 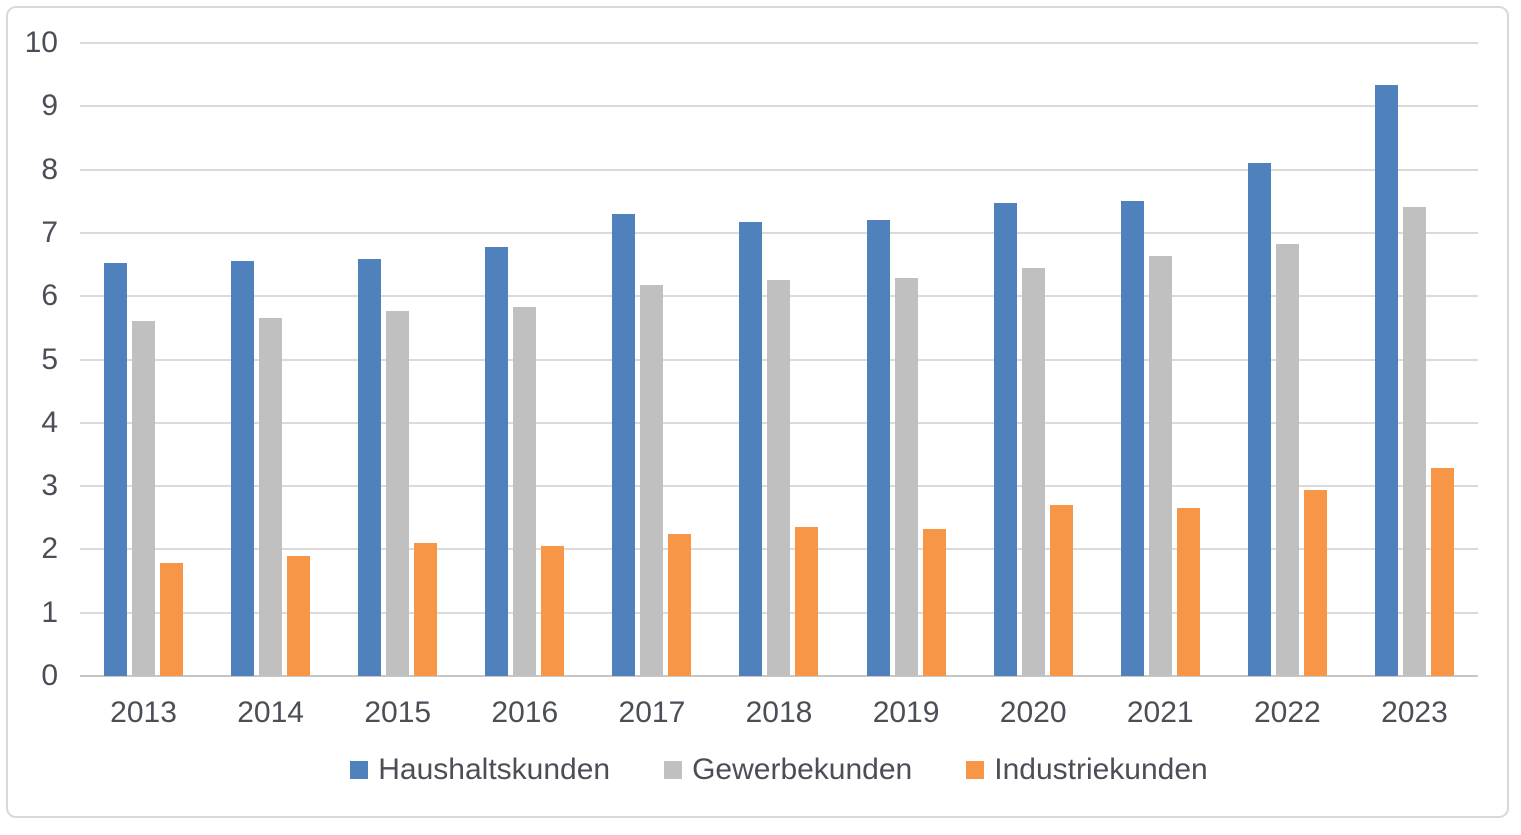 What do you see at coordinates (49, 549) in the screenshot?
I see `y-tick-label: 2` at bounding box center [49, 549].